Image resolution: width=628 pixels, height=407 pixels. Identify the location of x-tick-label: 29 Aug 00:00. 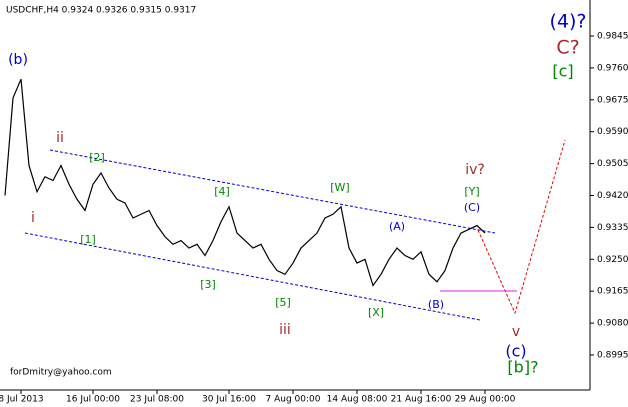
(485, 400).